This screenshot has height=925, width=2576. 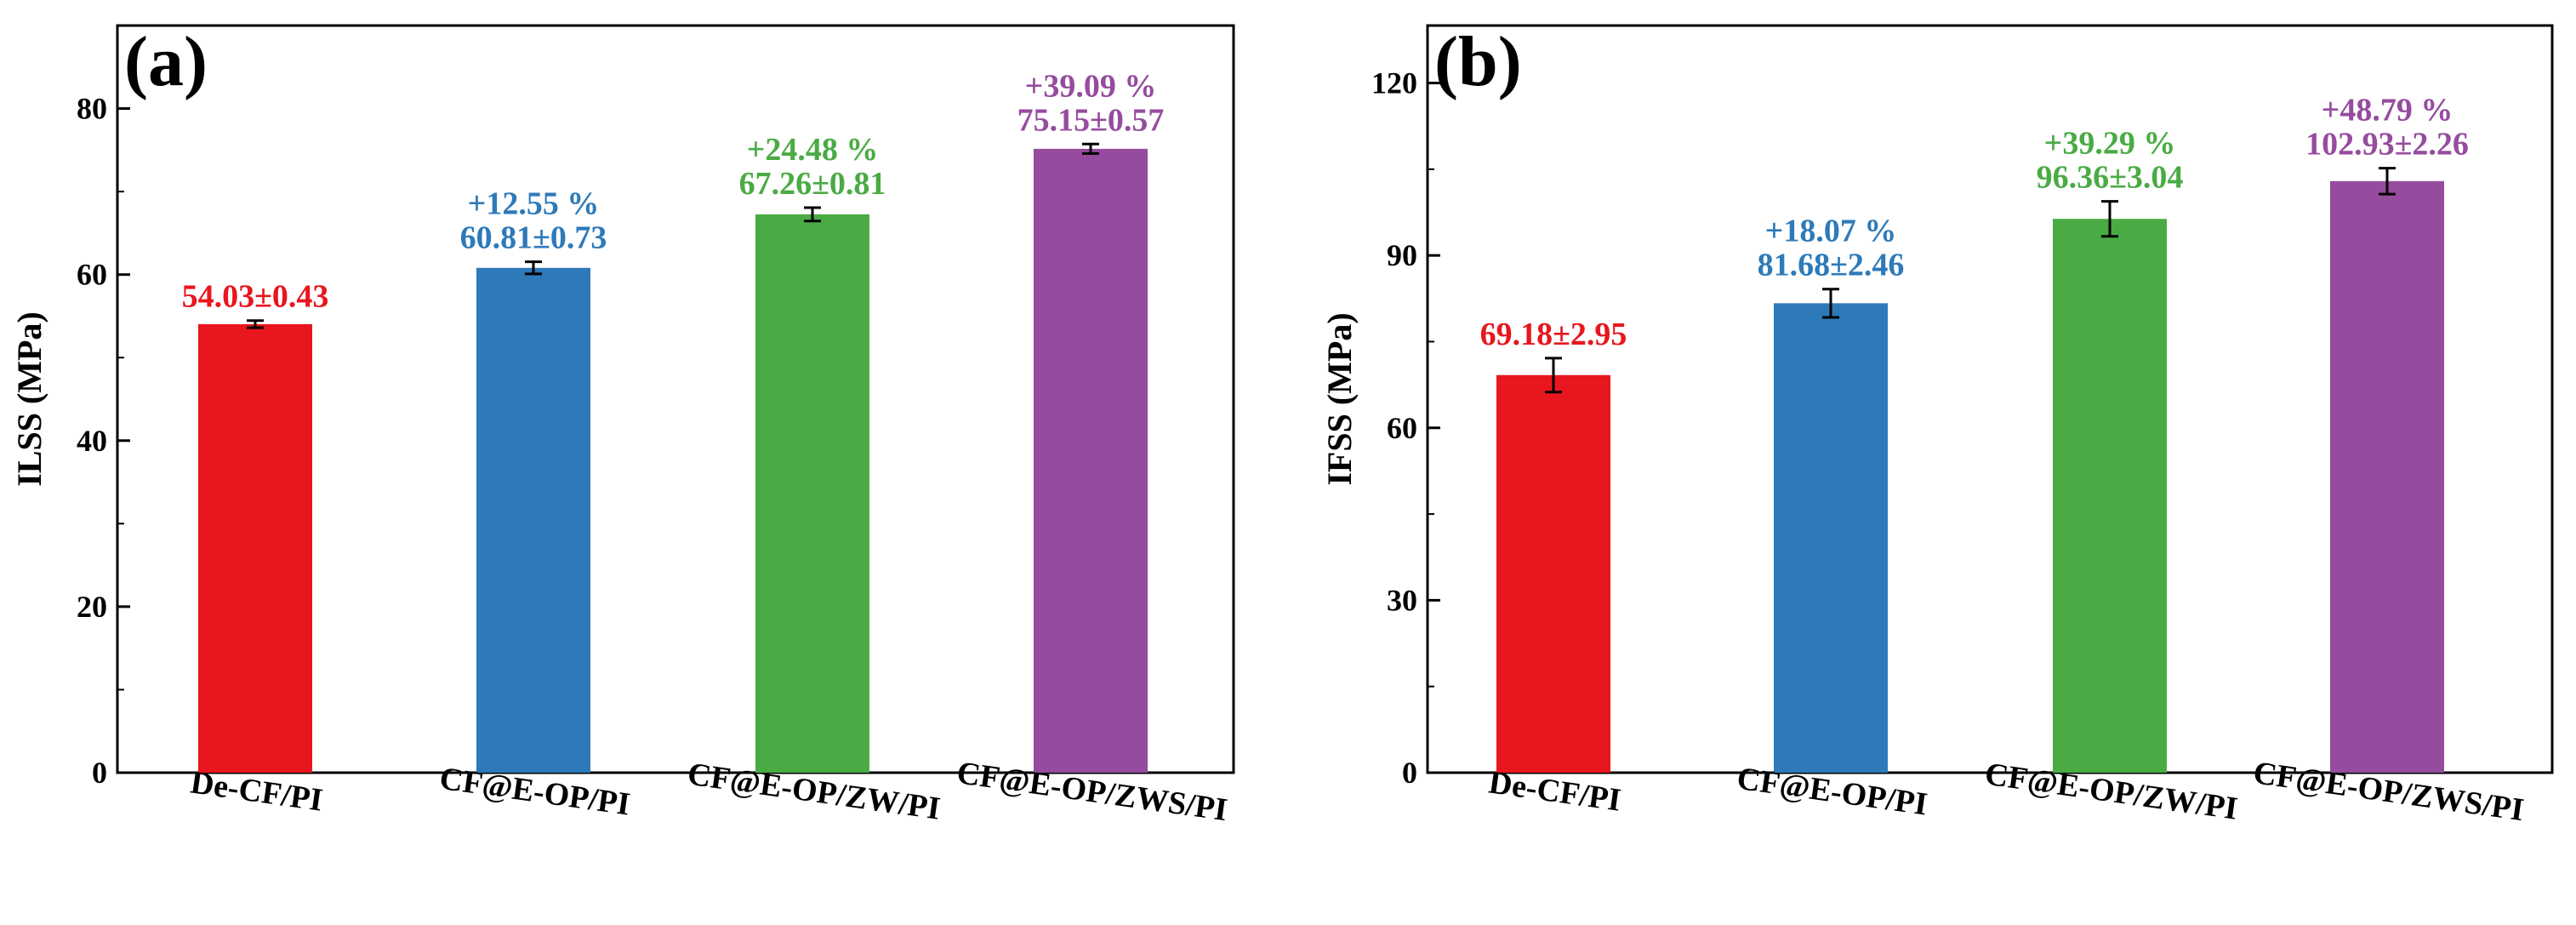 What do you see at coordinates (2387, 111) in the screenshot?
I see `increase-label: +48.79 %` at bounding box center [2387, 111].